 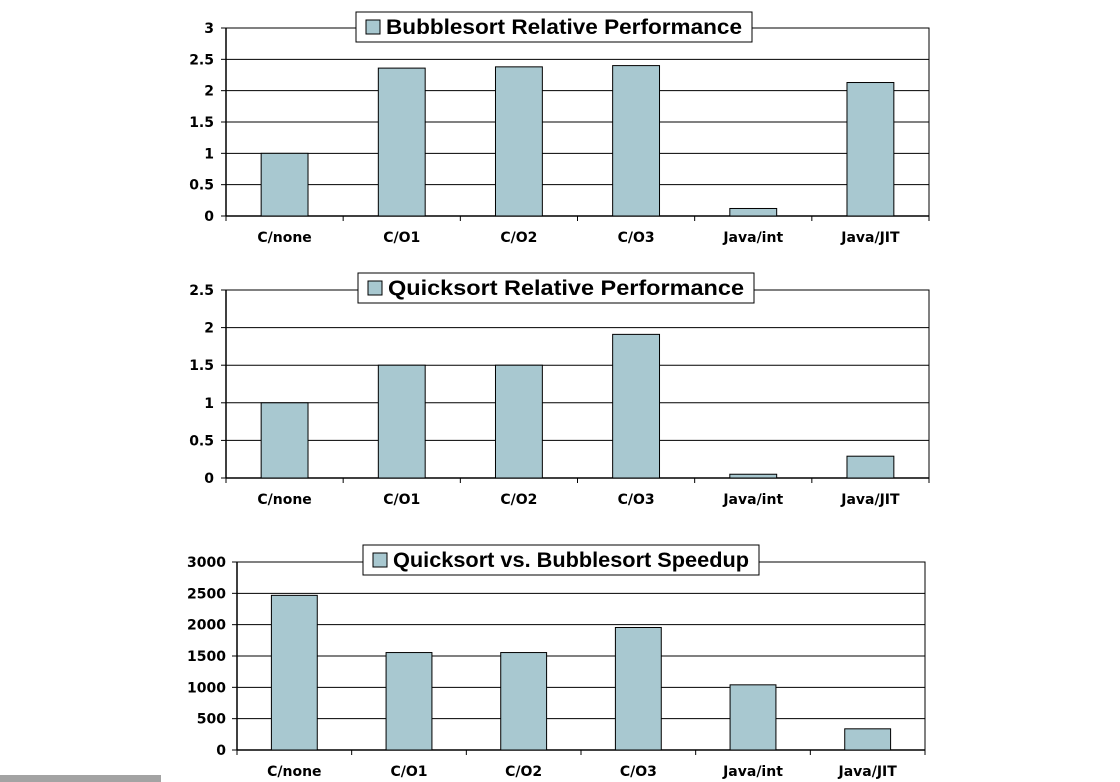 What do you see at coordinates (206, 657) in the screenshot?
I see `y-tick-label: 1500` at bounding box center [206, 657].